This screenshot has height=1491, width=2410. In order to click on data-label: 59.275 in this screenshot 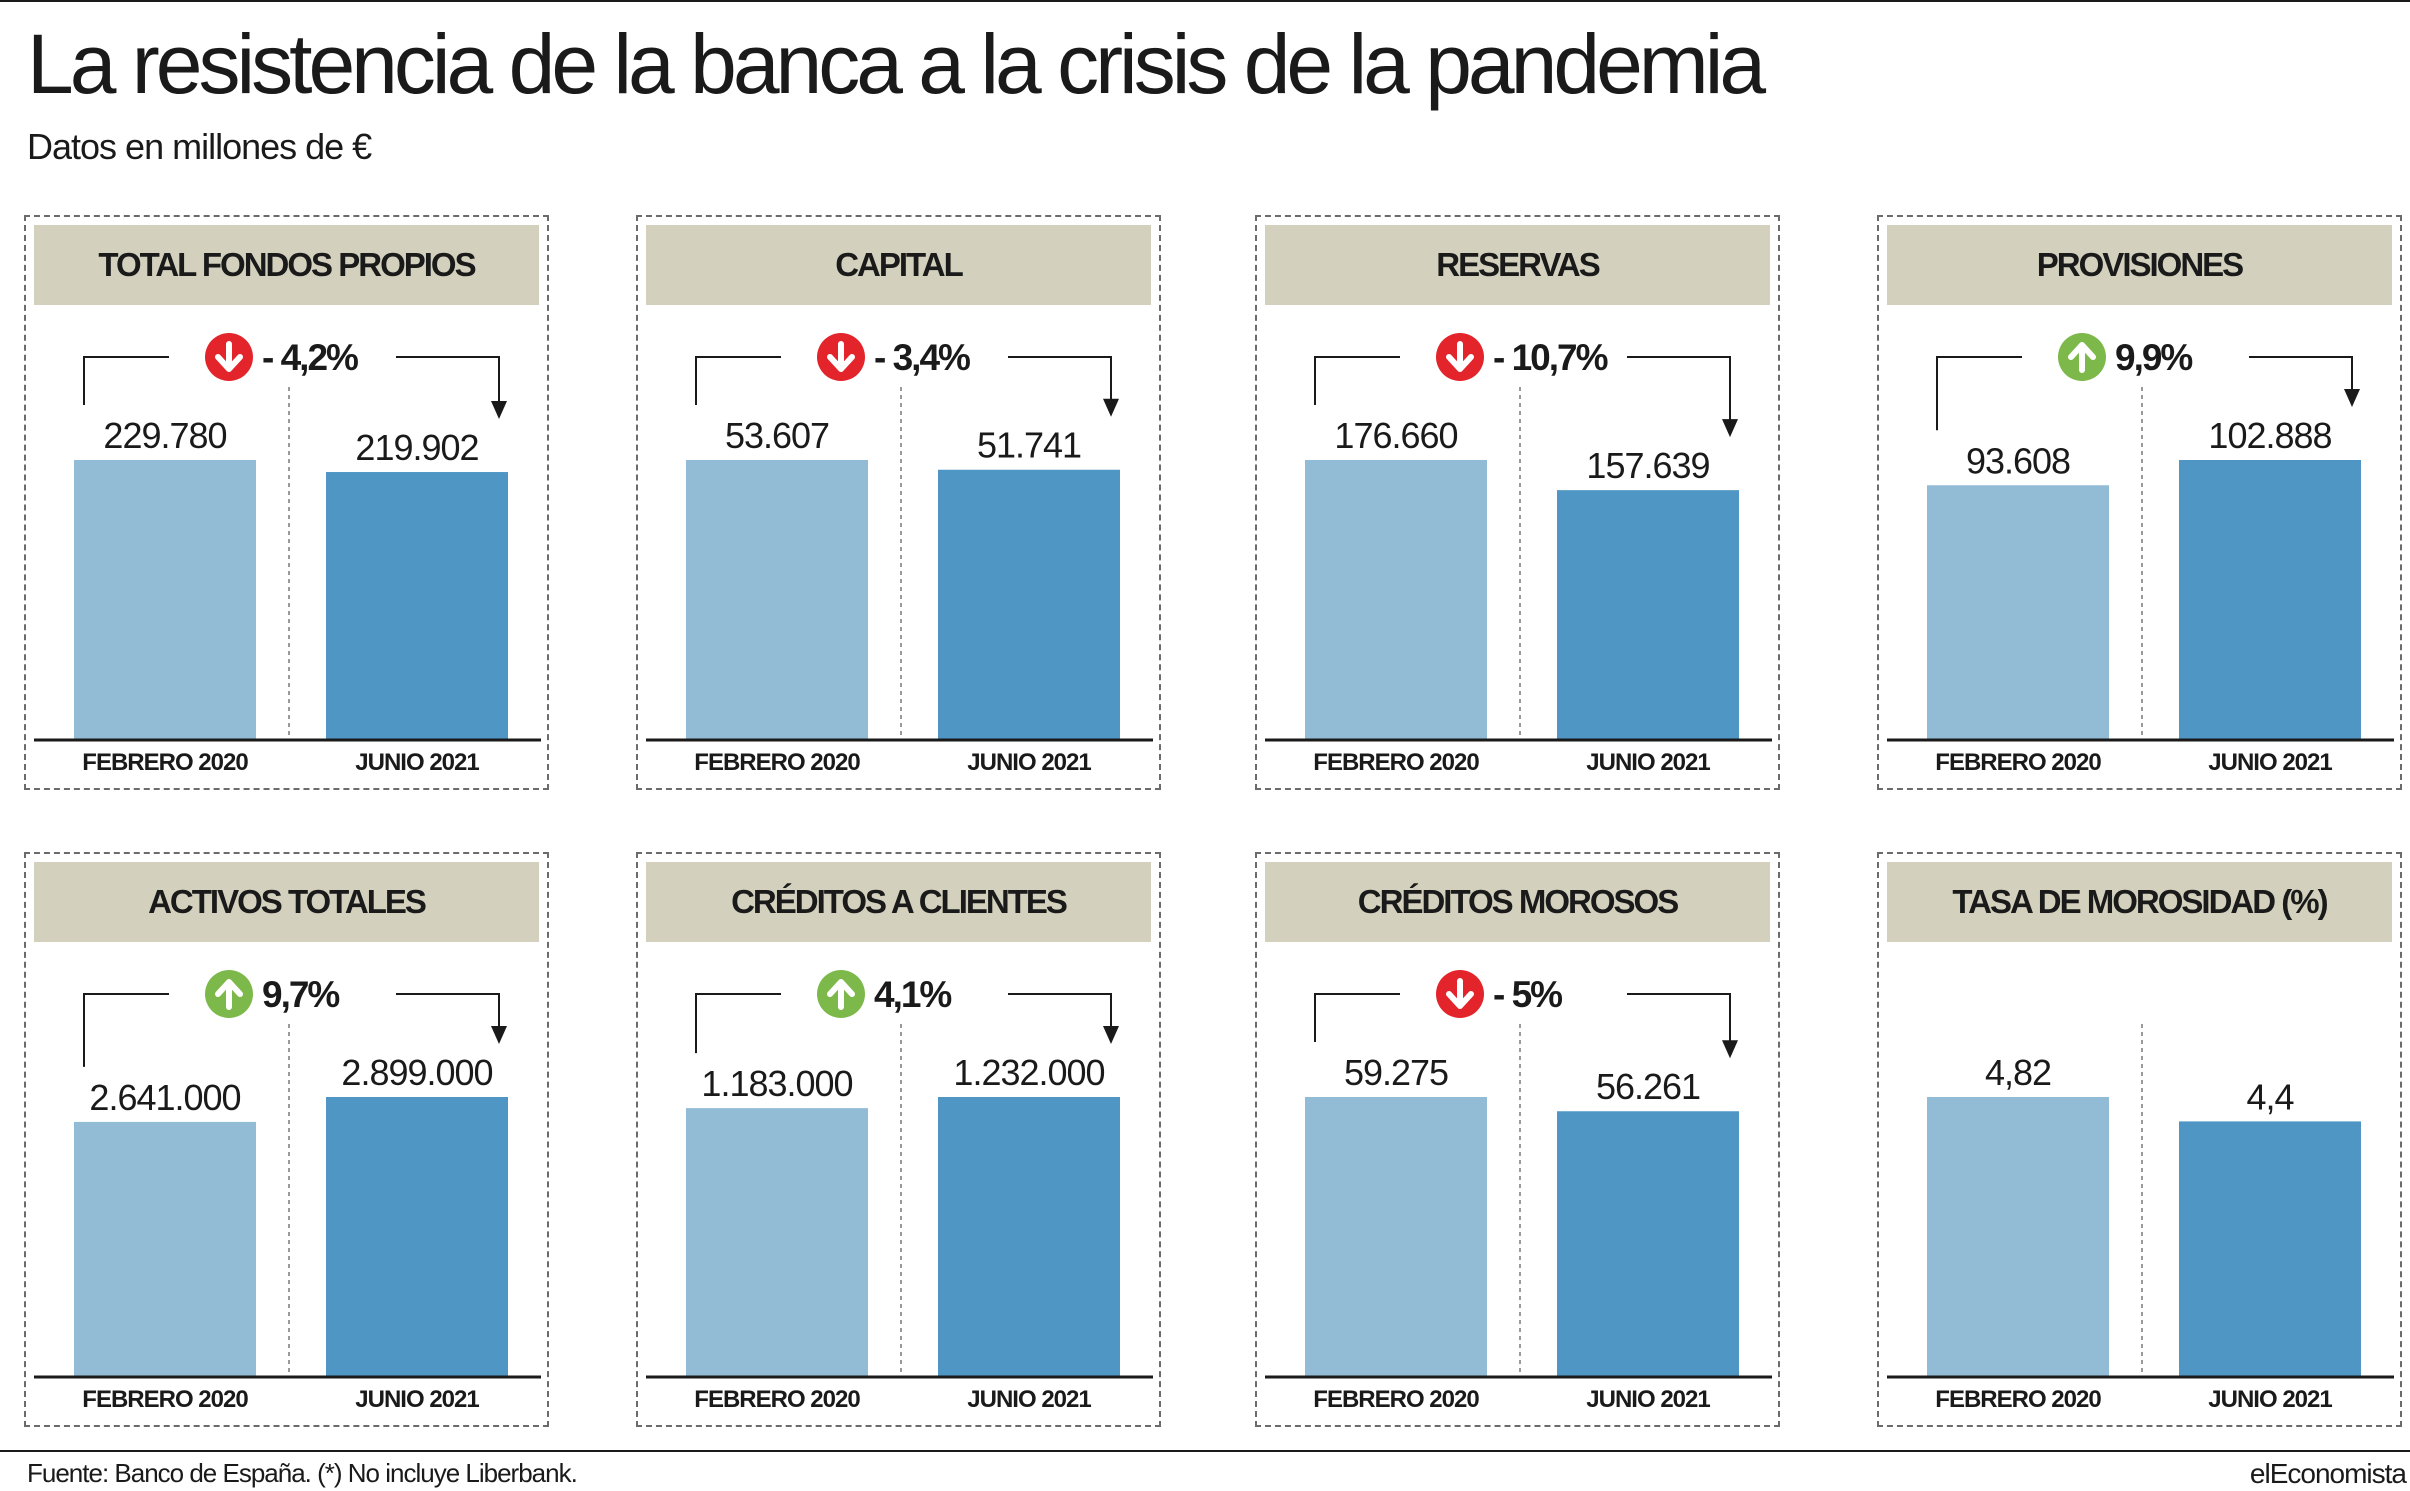, I will do `click(1396, 1072)`.